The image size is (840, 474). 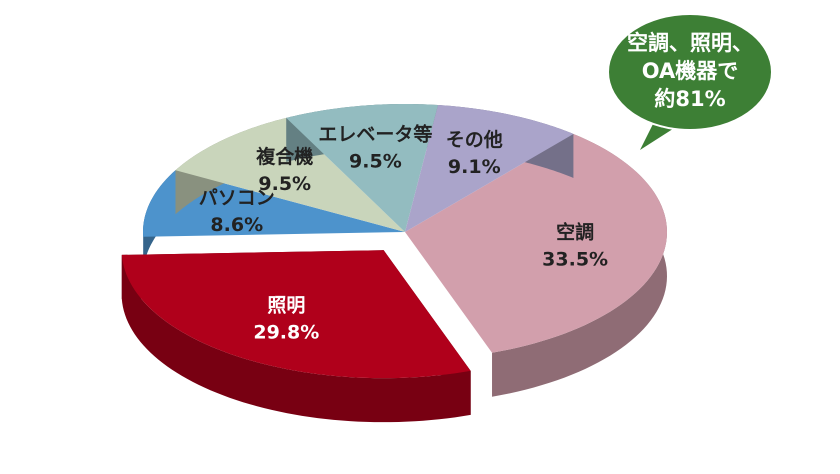 What do you see at coordinates (575, 232) in the screenshot?
I see `slice-label: 空調` at bounding box center [575, 232].